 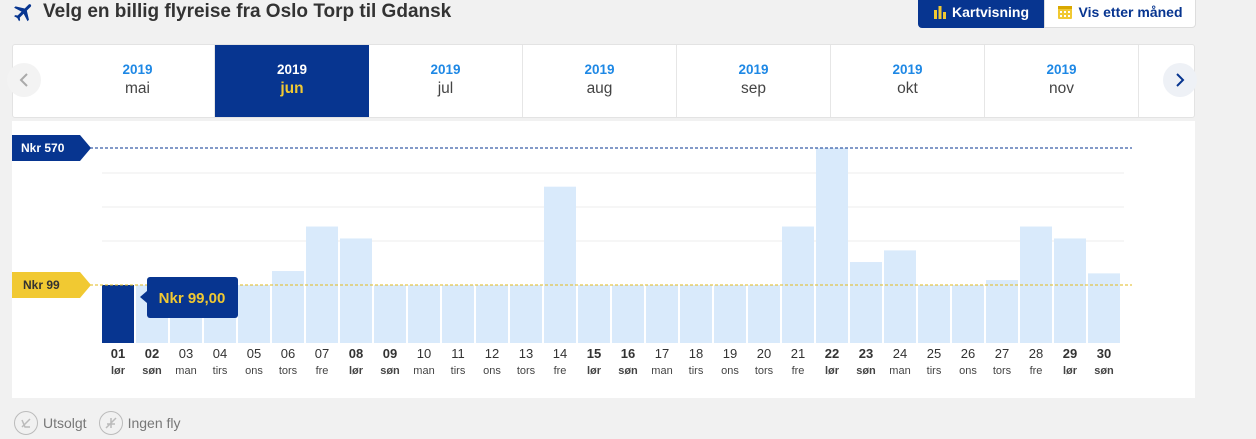 I want to click on day-number-label: 10, so click(x=424, y=353).